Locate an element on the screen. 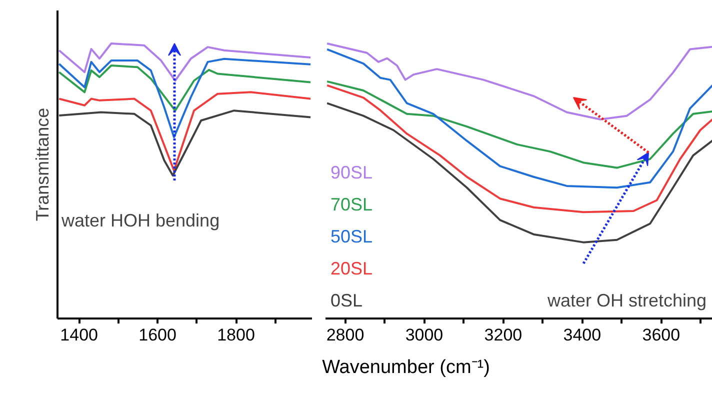  x-tick-label: 3600 is located at coordinates (661, 335).